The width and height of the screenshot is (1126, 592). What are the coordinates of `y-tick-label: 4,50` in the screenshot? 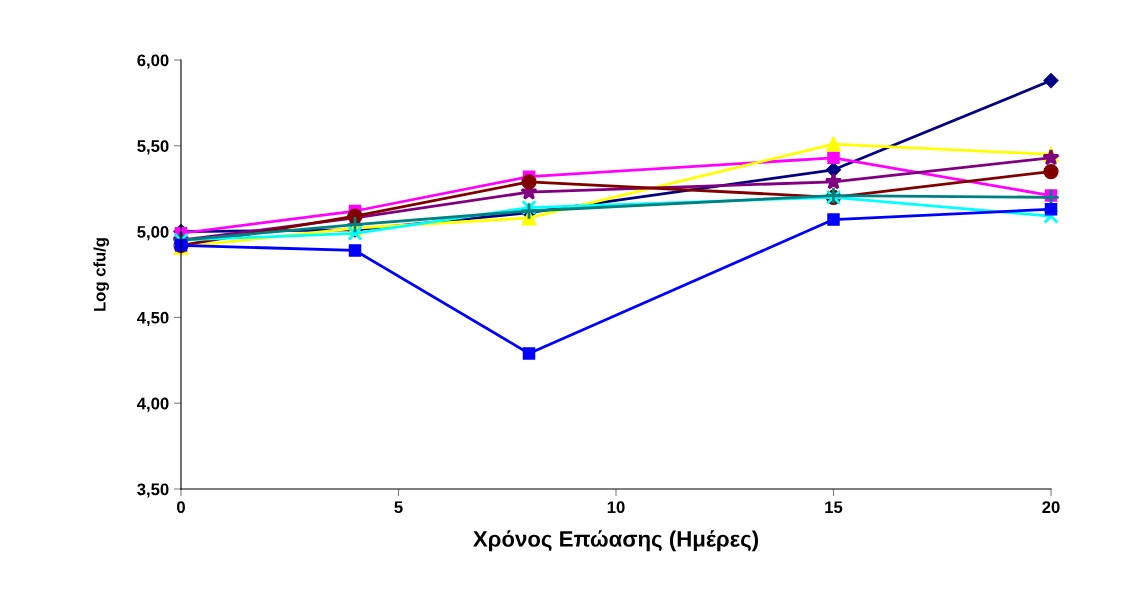 It's located at (153, 319).